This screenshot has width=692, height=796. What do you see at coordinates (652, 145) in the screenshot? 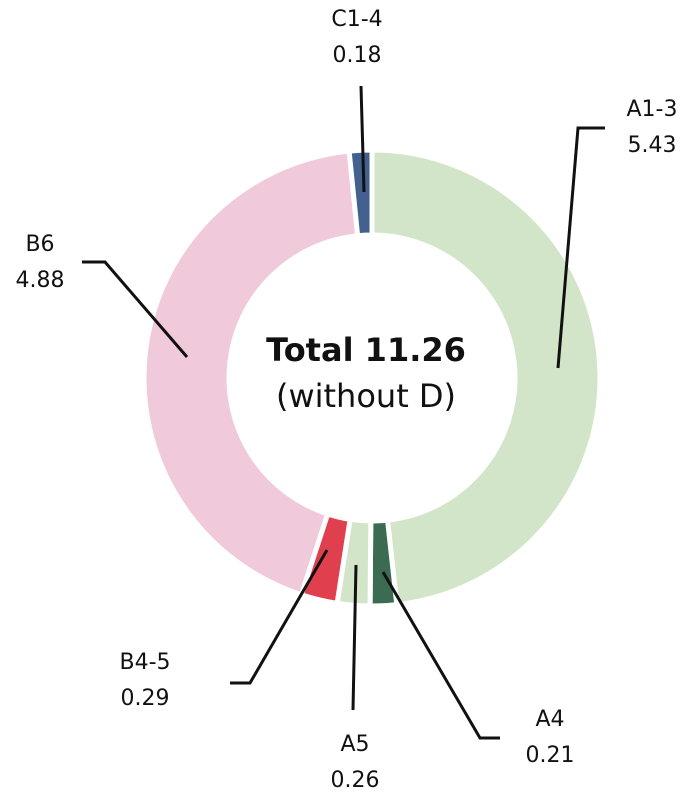
I see `value-label: 5.43` at bounding box center [652, 145].